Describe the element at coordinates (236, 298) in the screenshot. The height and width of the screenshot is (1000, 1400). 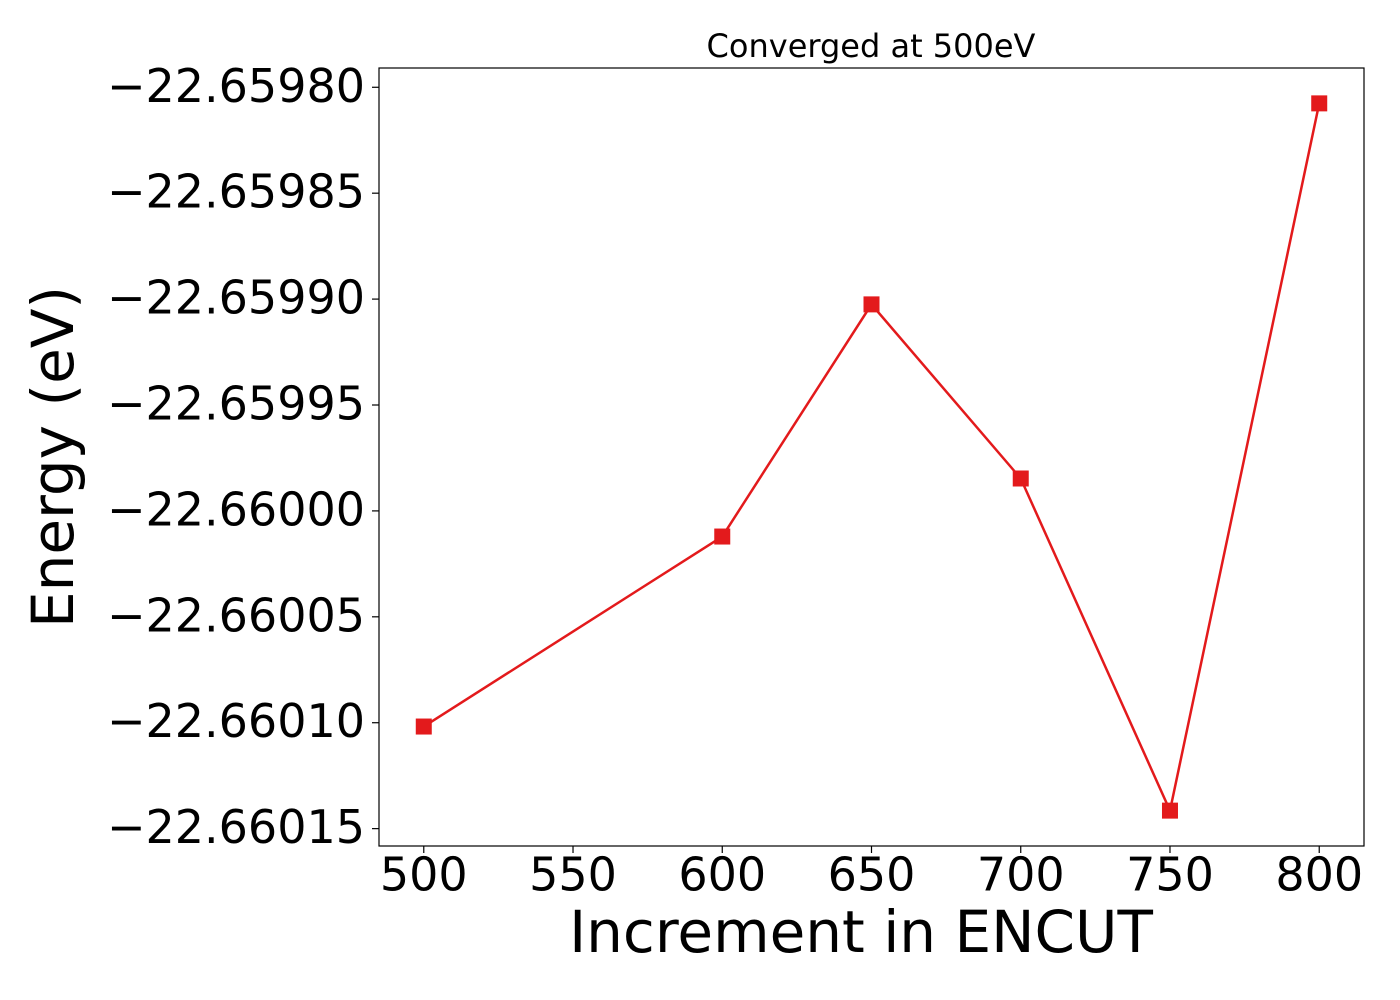
I see `y-tick-label: −22.65990` at that location.